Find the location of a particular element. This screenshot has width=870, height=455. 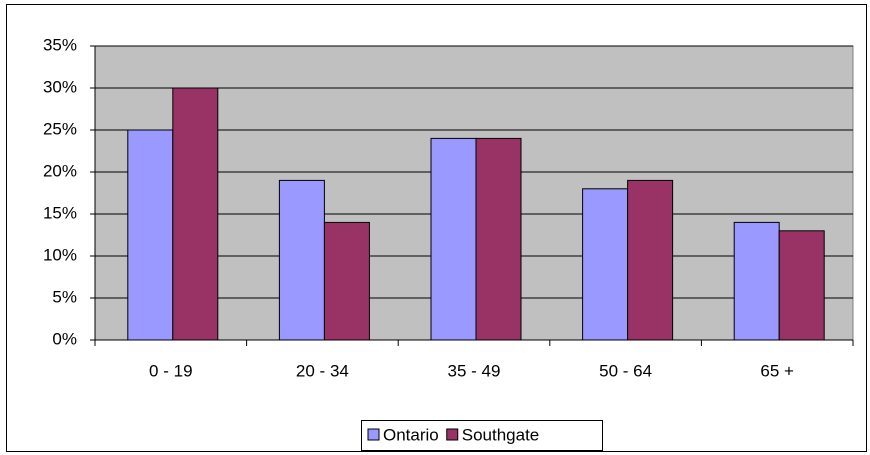

x-tick-label: 65 + is located at coordinates (777, 370).